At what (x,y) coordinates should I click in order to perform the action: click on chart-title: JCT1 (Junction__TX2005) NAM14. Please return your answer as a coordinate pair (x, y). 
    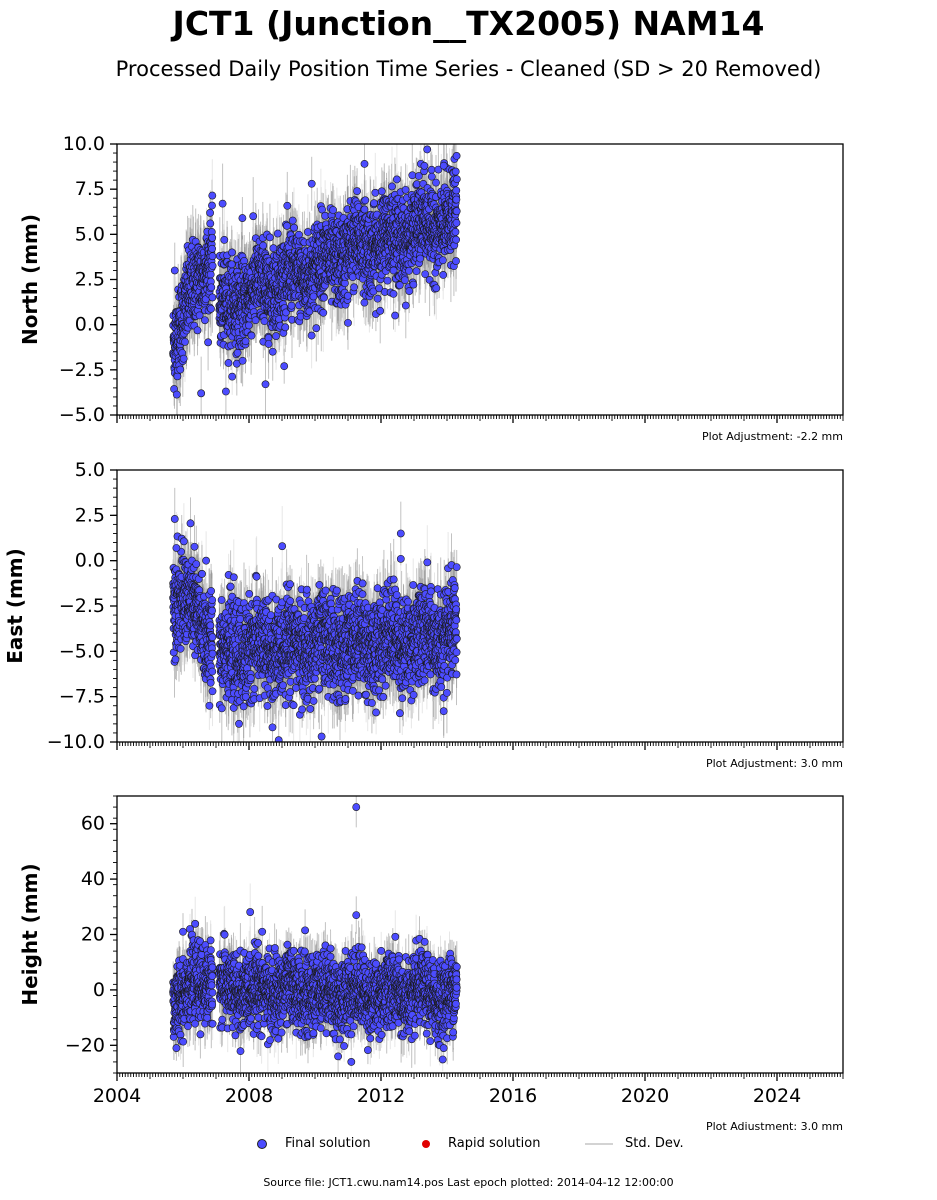
    Looking at the image, I should click on (468, 23).